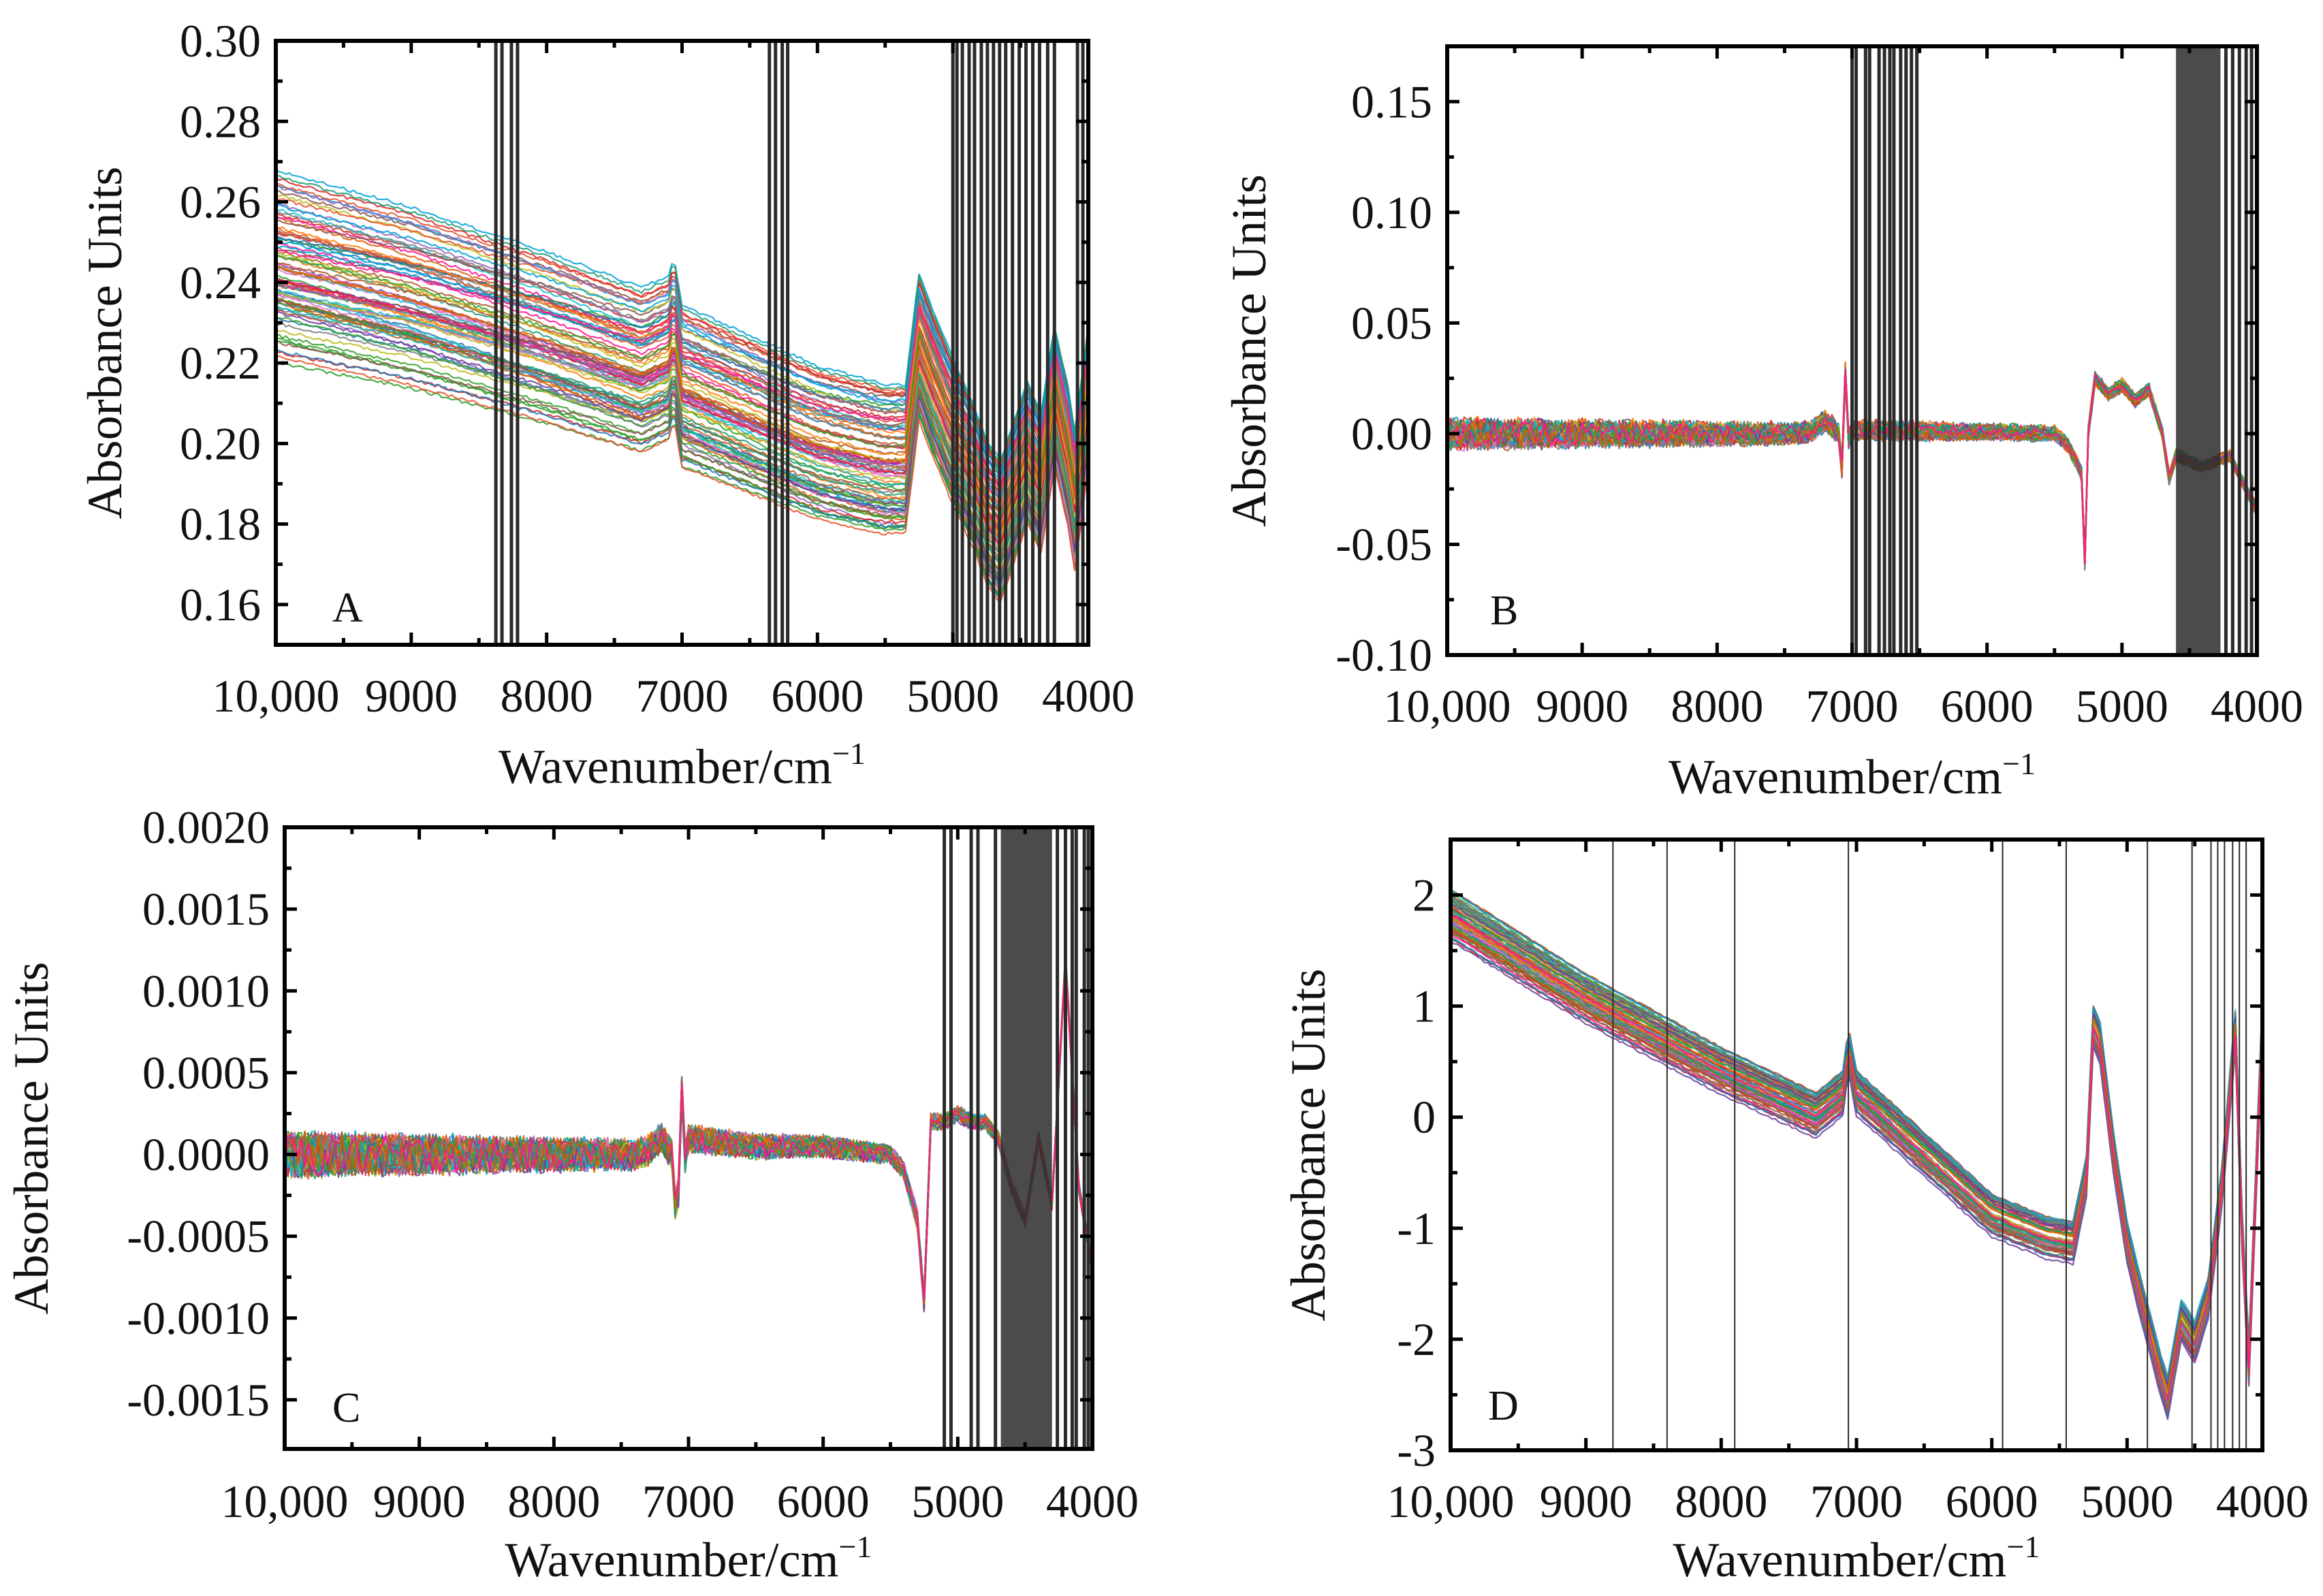 The width and height of the screenshot is (2323, 1596). What do you see at coordinates (206, 909) in the screenshot?
I see `y-tick-label: 0.0015` at bounding box center [206, 909].